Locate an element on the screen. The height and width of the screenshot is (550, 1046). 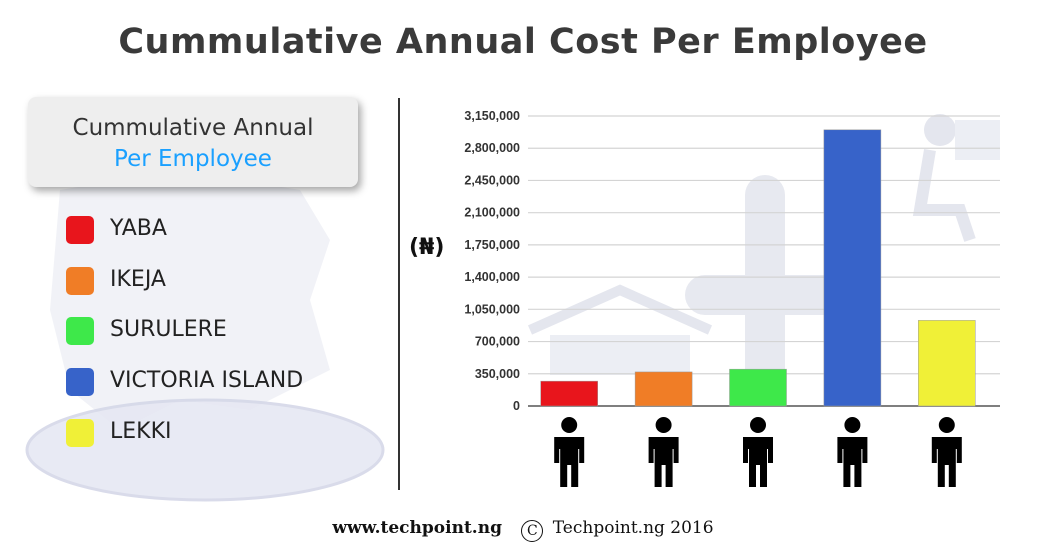
legend-swatch-victoria-island is located at coordinates (80, 382).